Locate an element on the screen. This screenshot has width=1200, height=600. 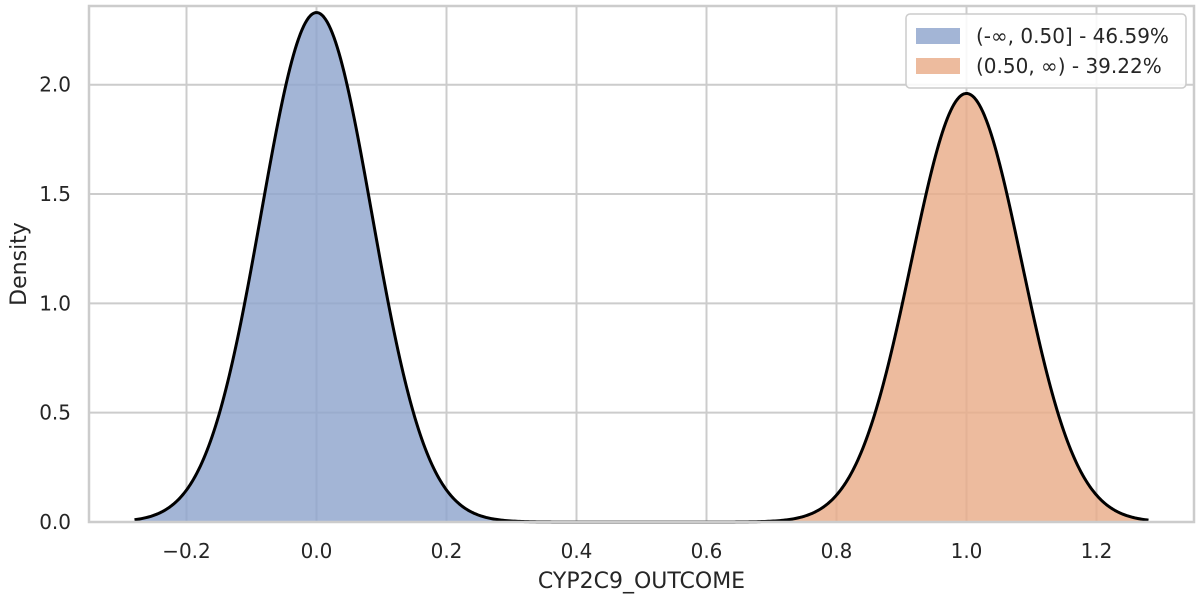
x-tick-label: 0.0 is located at coordinates (317, 551).